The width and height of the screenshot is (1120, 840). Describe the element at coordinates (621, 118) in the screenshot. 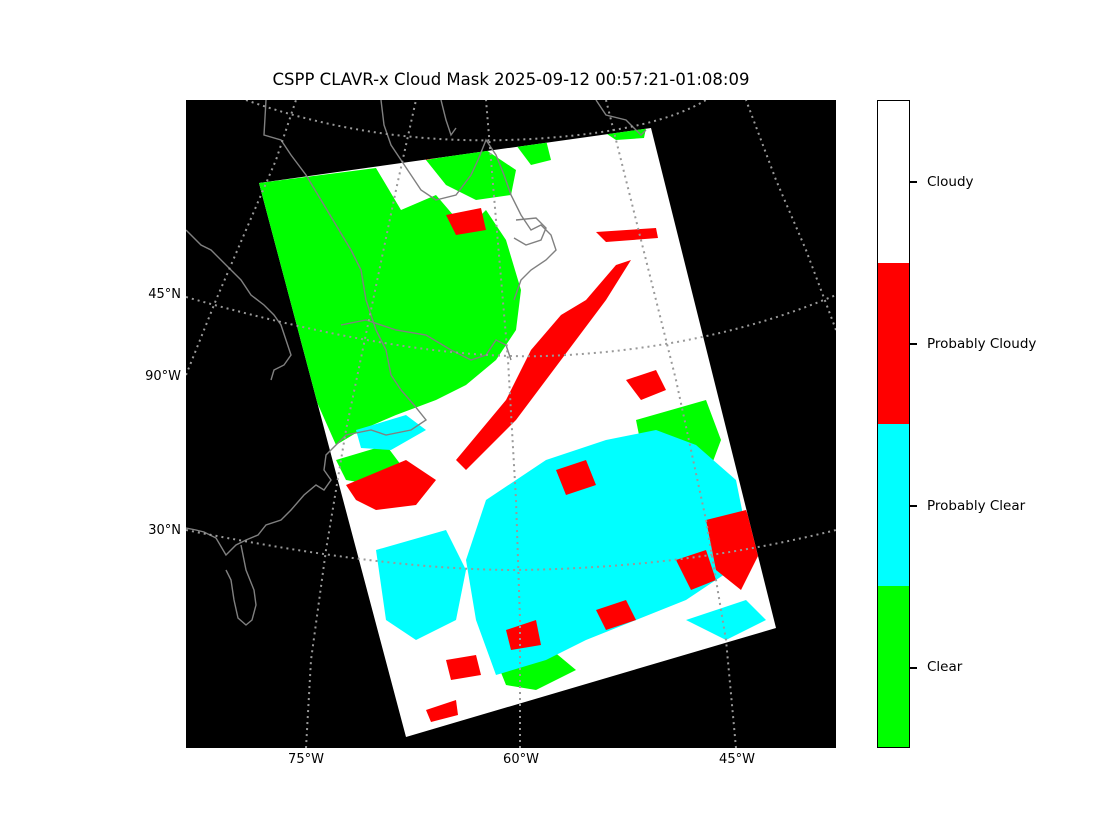

I see `newfoundland-coast` at that location.